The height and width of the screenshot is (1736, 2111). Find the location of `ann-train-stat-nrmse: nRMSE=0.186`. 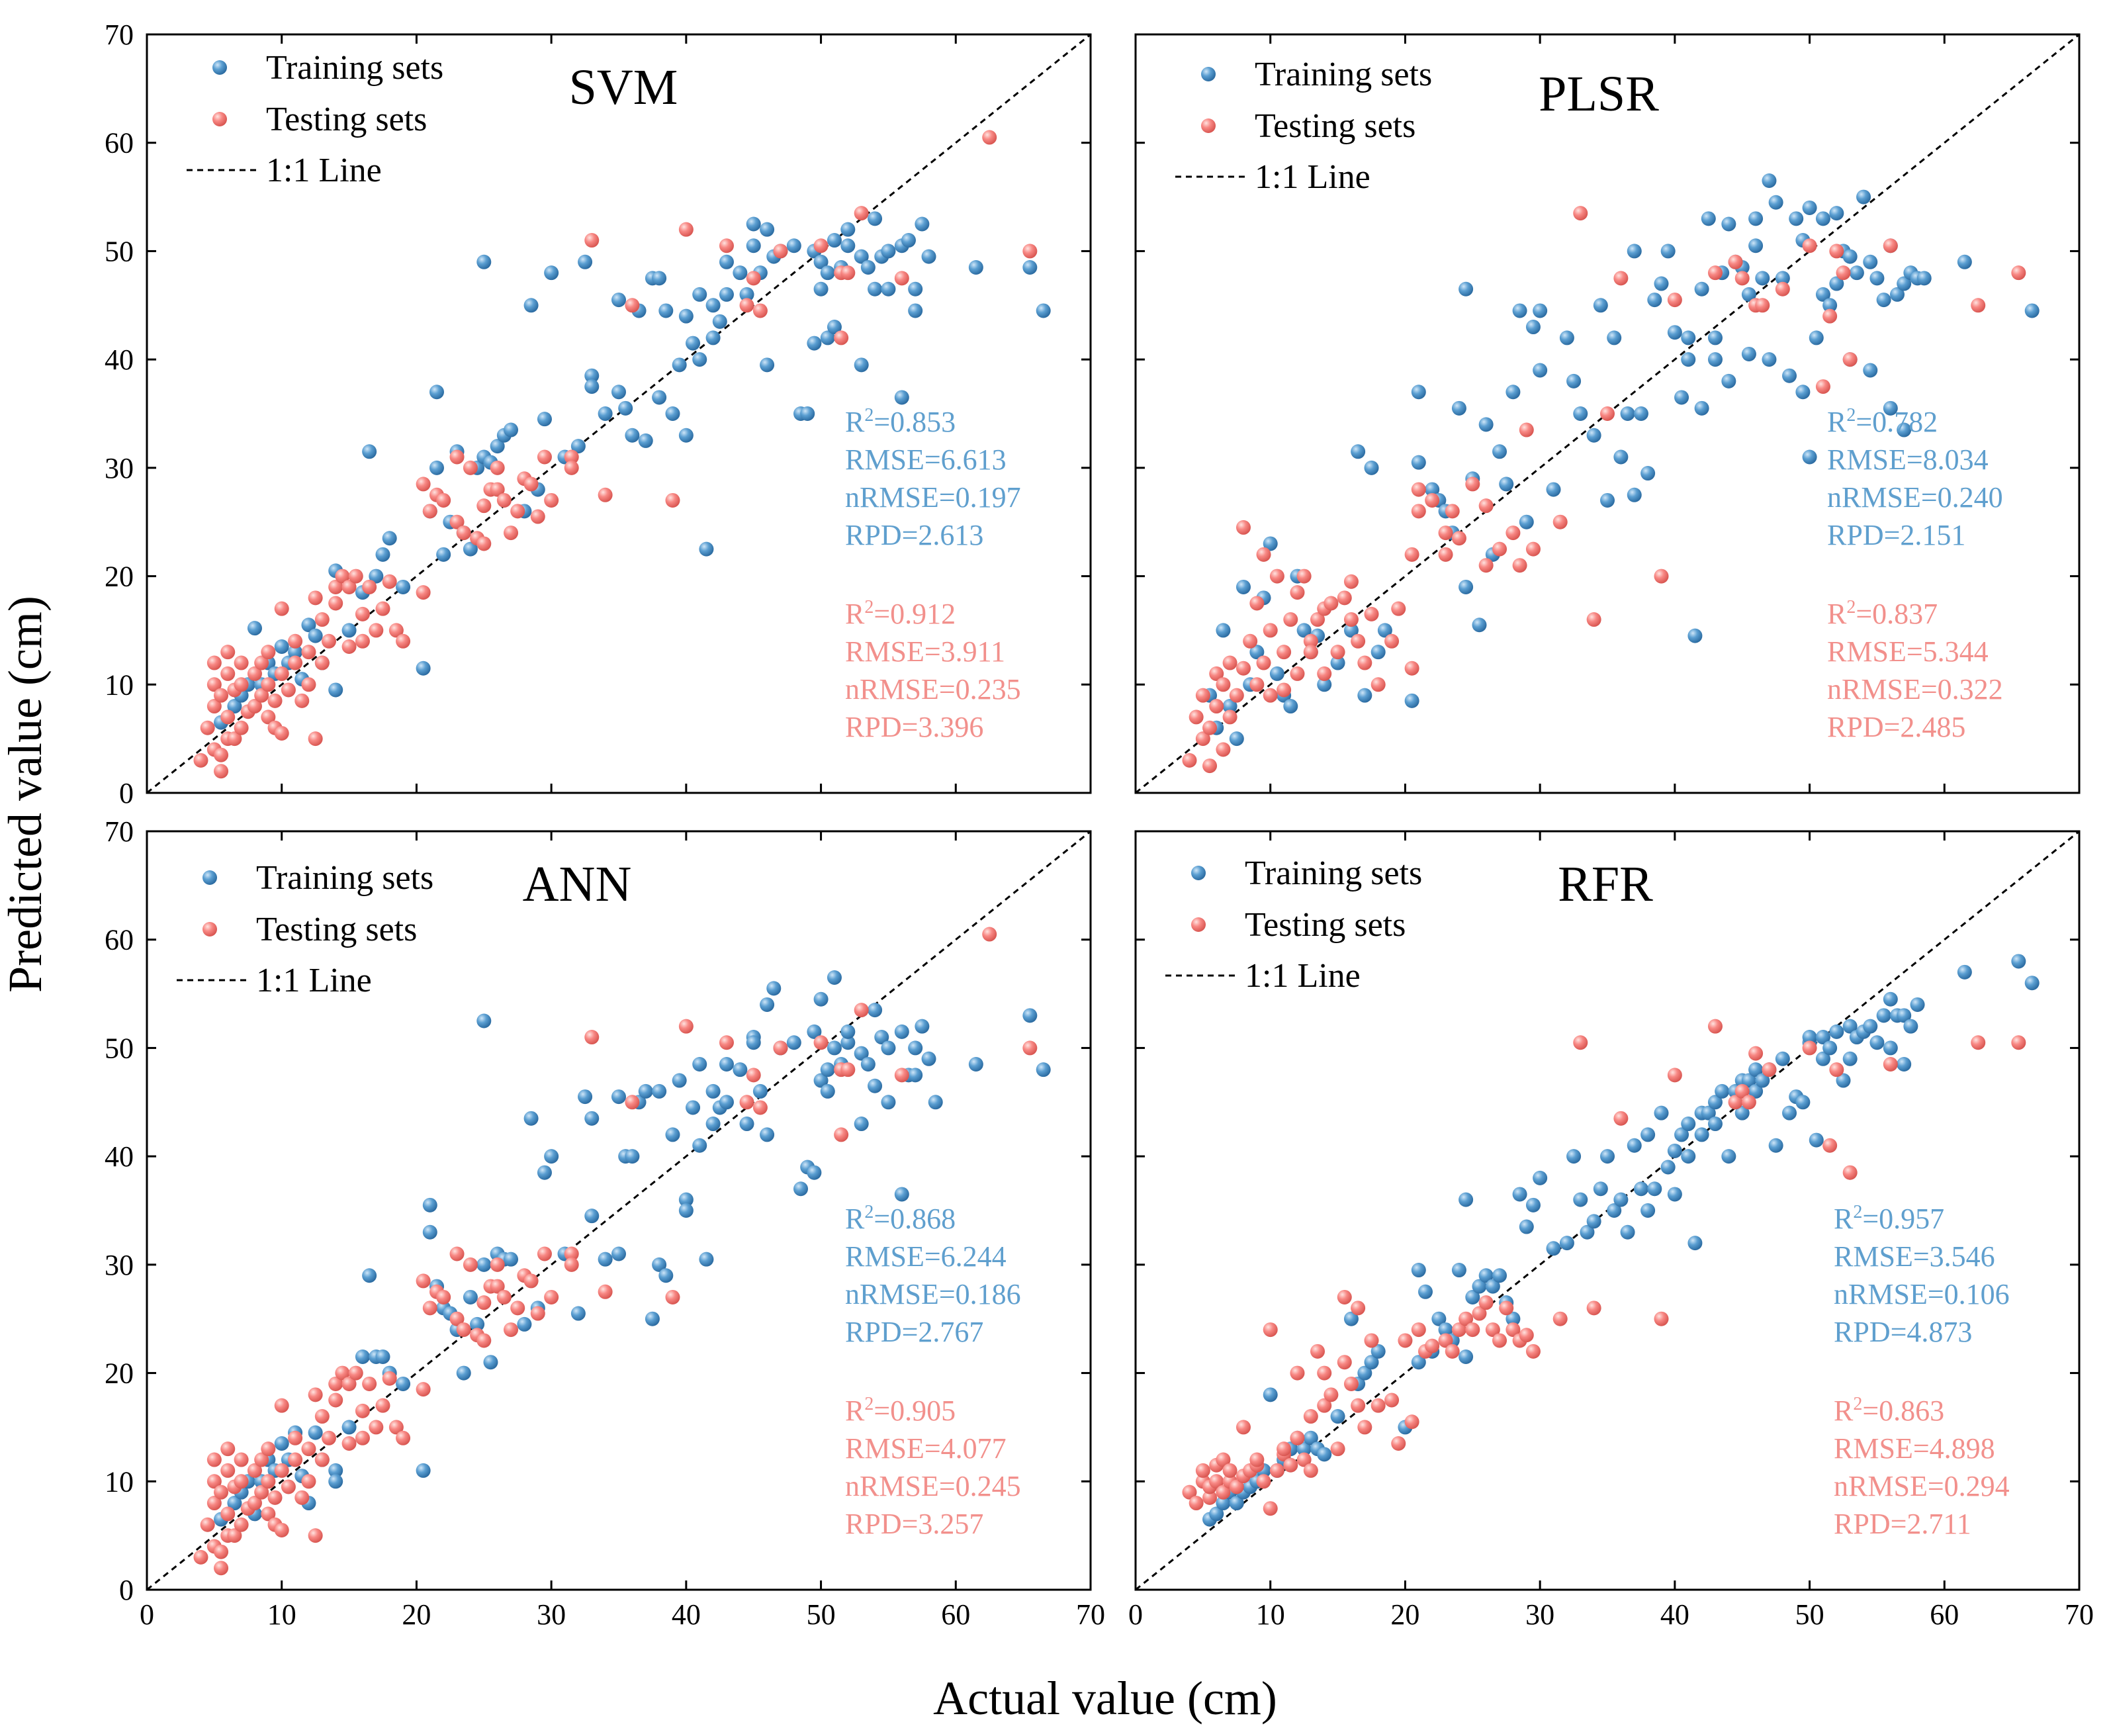

ann-train-stat-nrmse: nRMSE=0.186 is located at coordinates (933, 1294).